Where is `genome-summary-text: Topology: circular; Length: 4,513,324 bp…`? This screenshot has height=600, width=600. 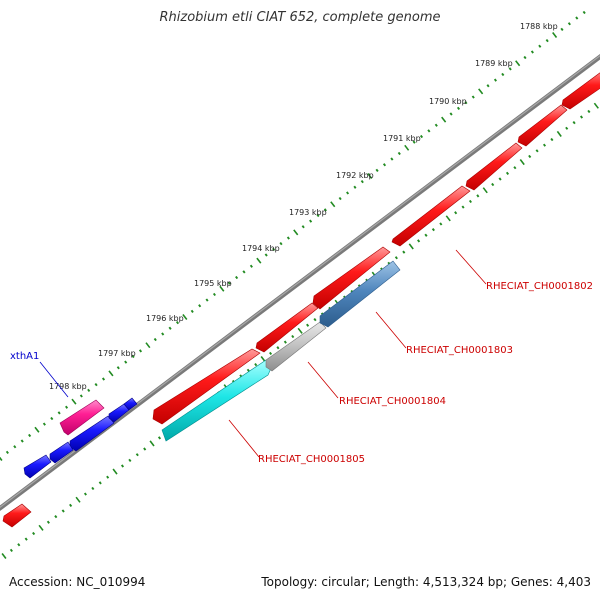
genome-summary-text: Topology: circular; Length: 4,513,324 bp… is located at coordinates (426, 582).